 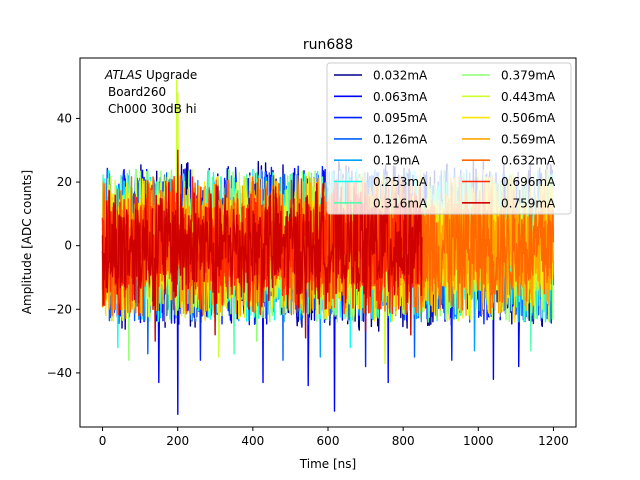 I want to click on legend-label-2: 0.095mA, so click(x=400, y=118).